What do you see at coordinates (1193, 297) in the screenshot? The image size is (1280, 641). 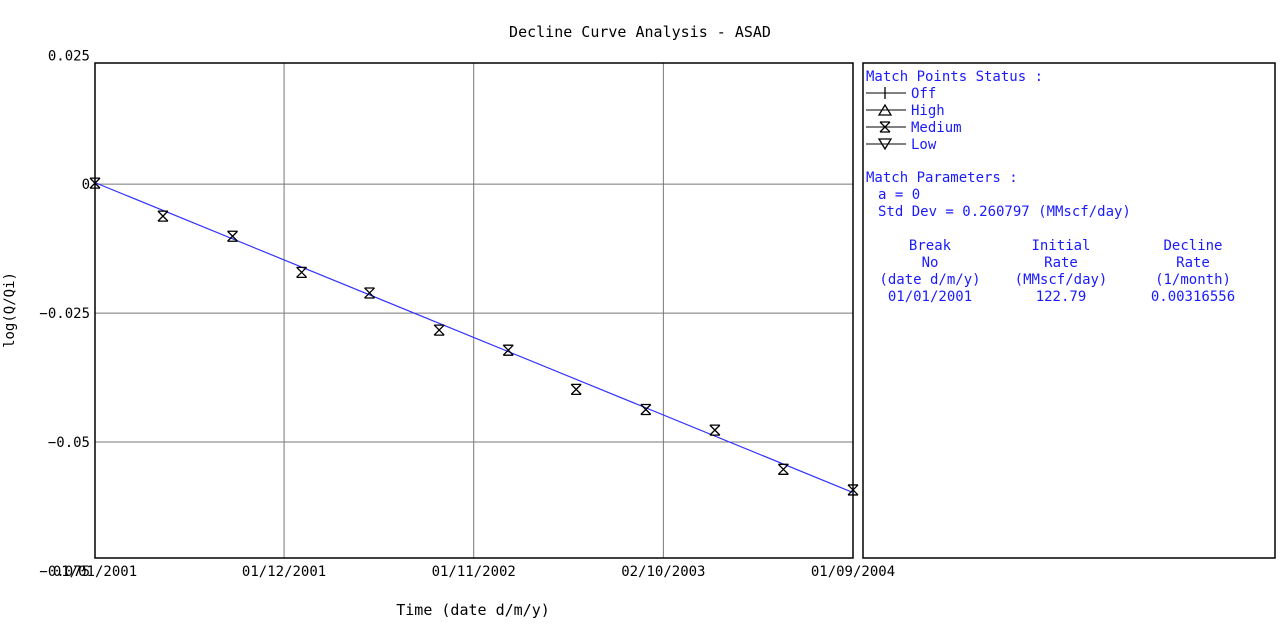 I see `param-column-value: 0.00316556` at bounding box center [1193, 297].